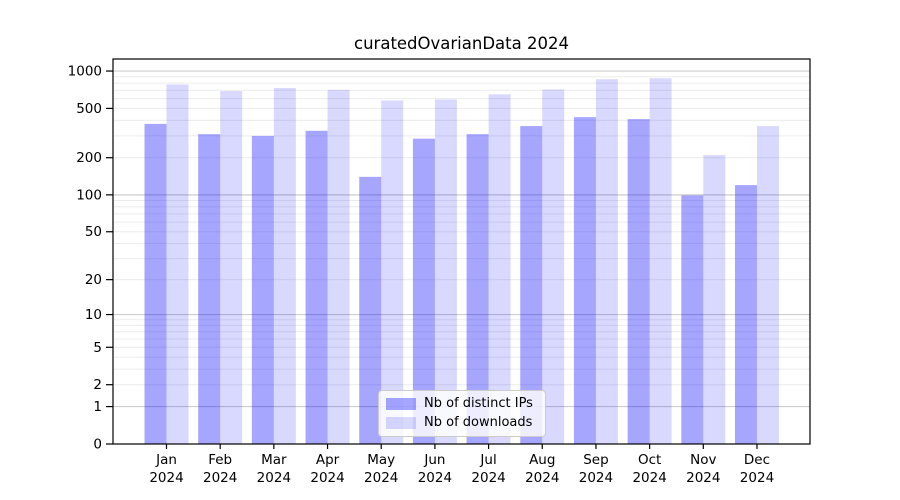 Image resolution: width=900 pixels, height=500 pixels. I want to click on bar-downloads-dec, so click(767, 285).